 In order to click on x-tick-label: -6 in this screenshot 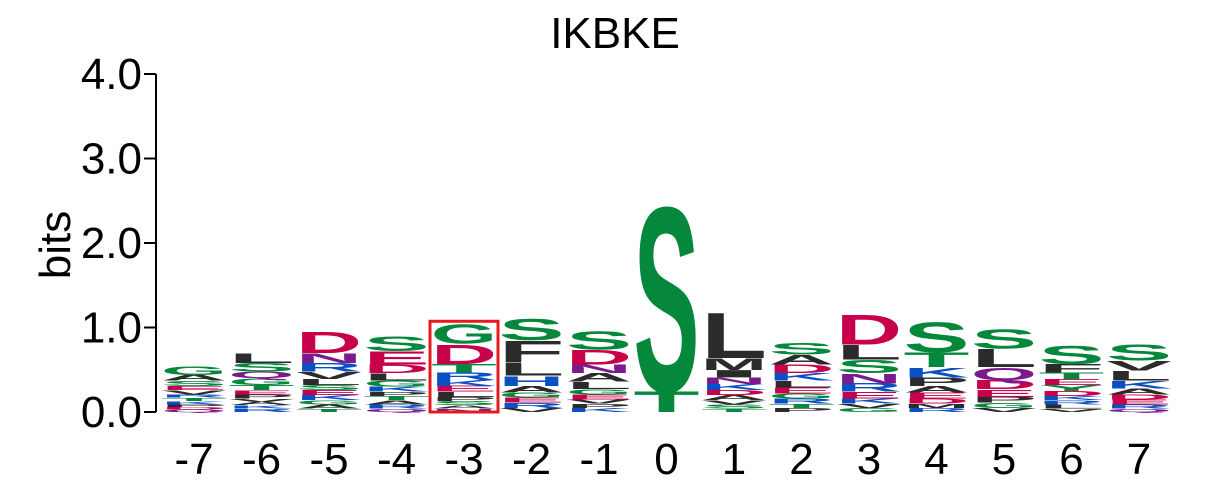, I will do `click(261, 459)`.